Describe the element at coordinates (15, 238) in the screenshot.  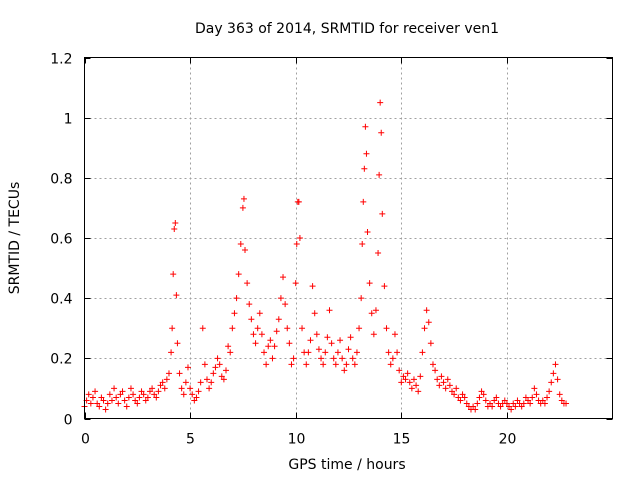
I see `y-axis-label: SRMTID / TECUs` at that location.